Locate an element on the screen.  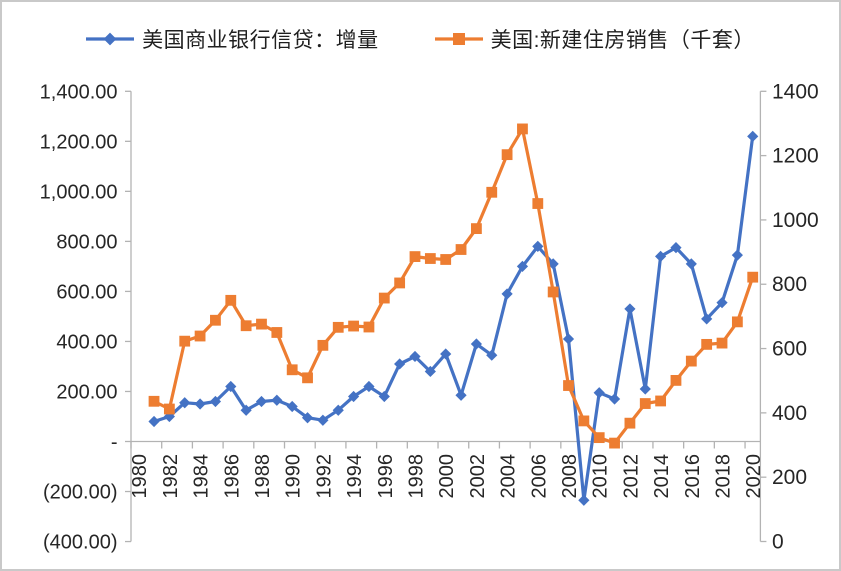
diamond-marker-icon is located at coordinates (110, 39).